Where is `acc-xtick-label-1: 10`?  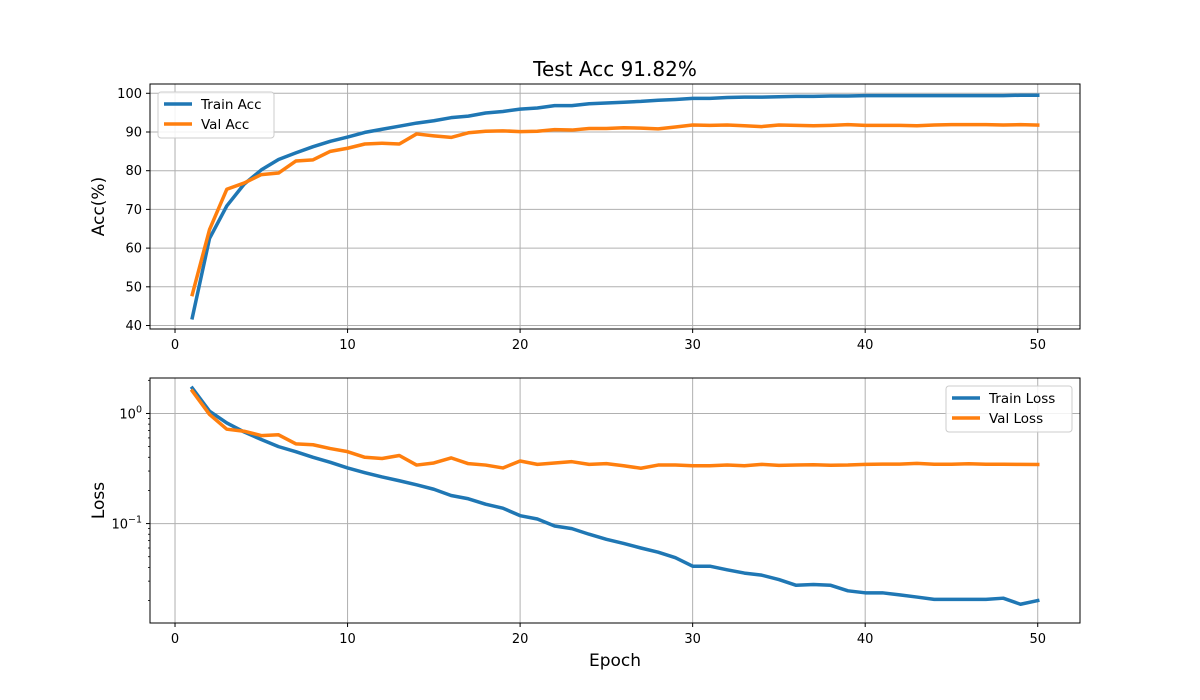
acc-xtick-label-1: 10 is located at coordinates (347, 345).